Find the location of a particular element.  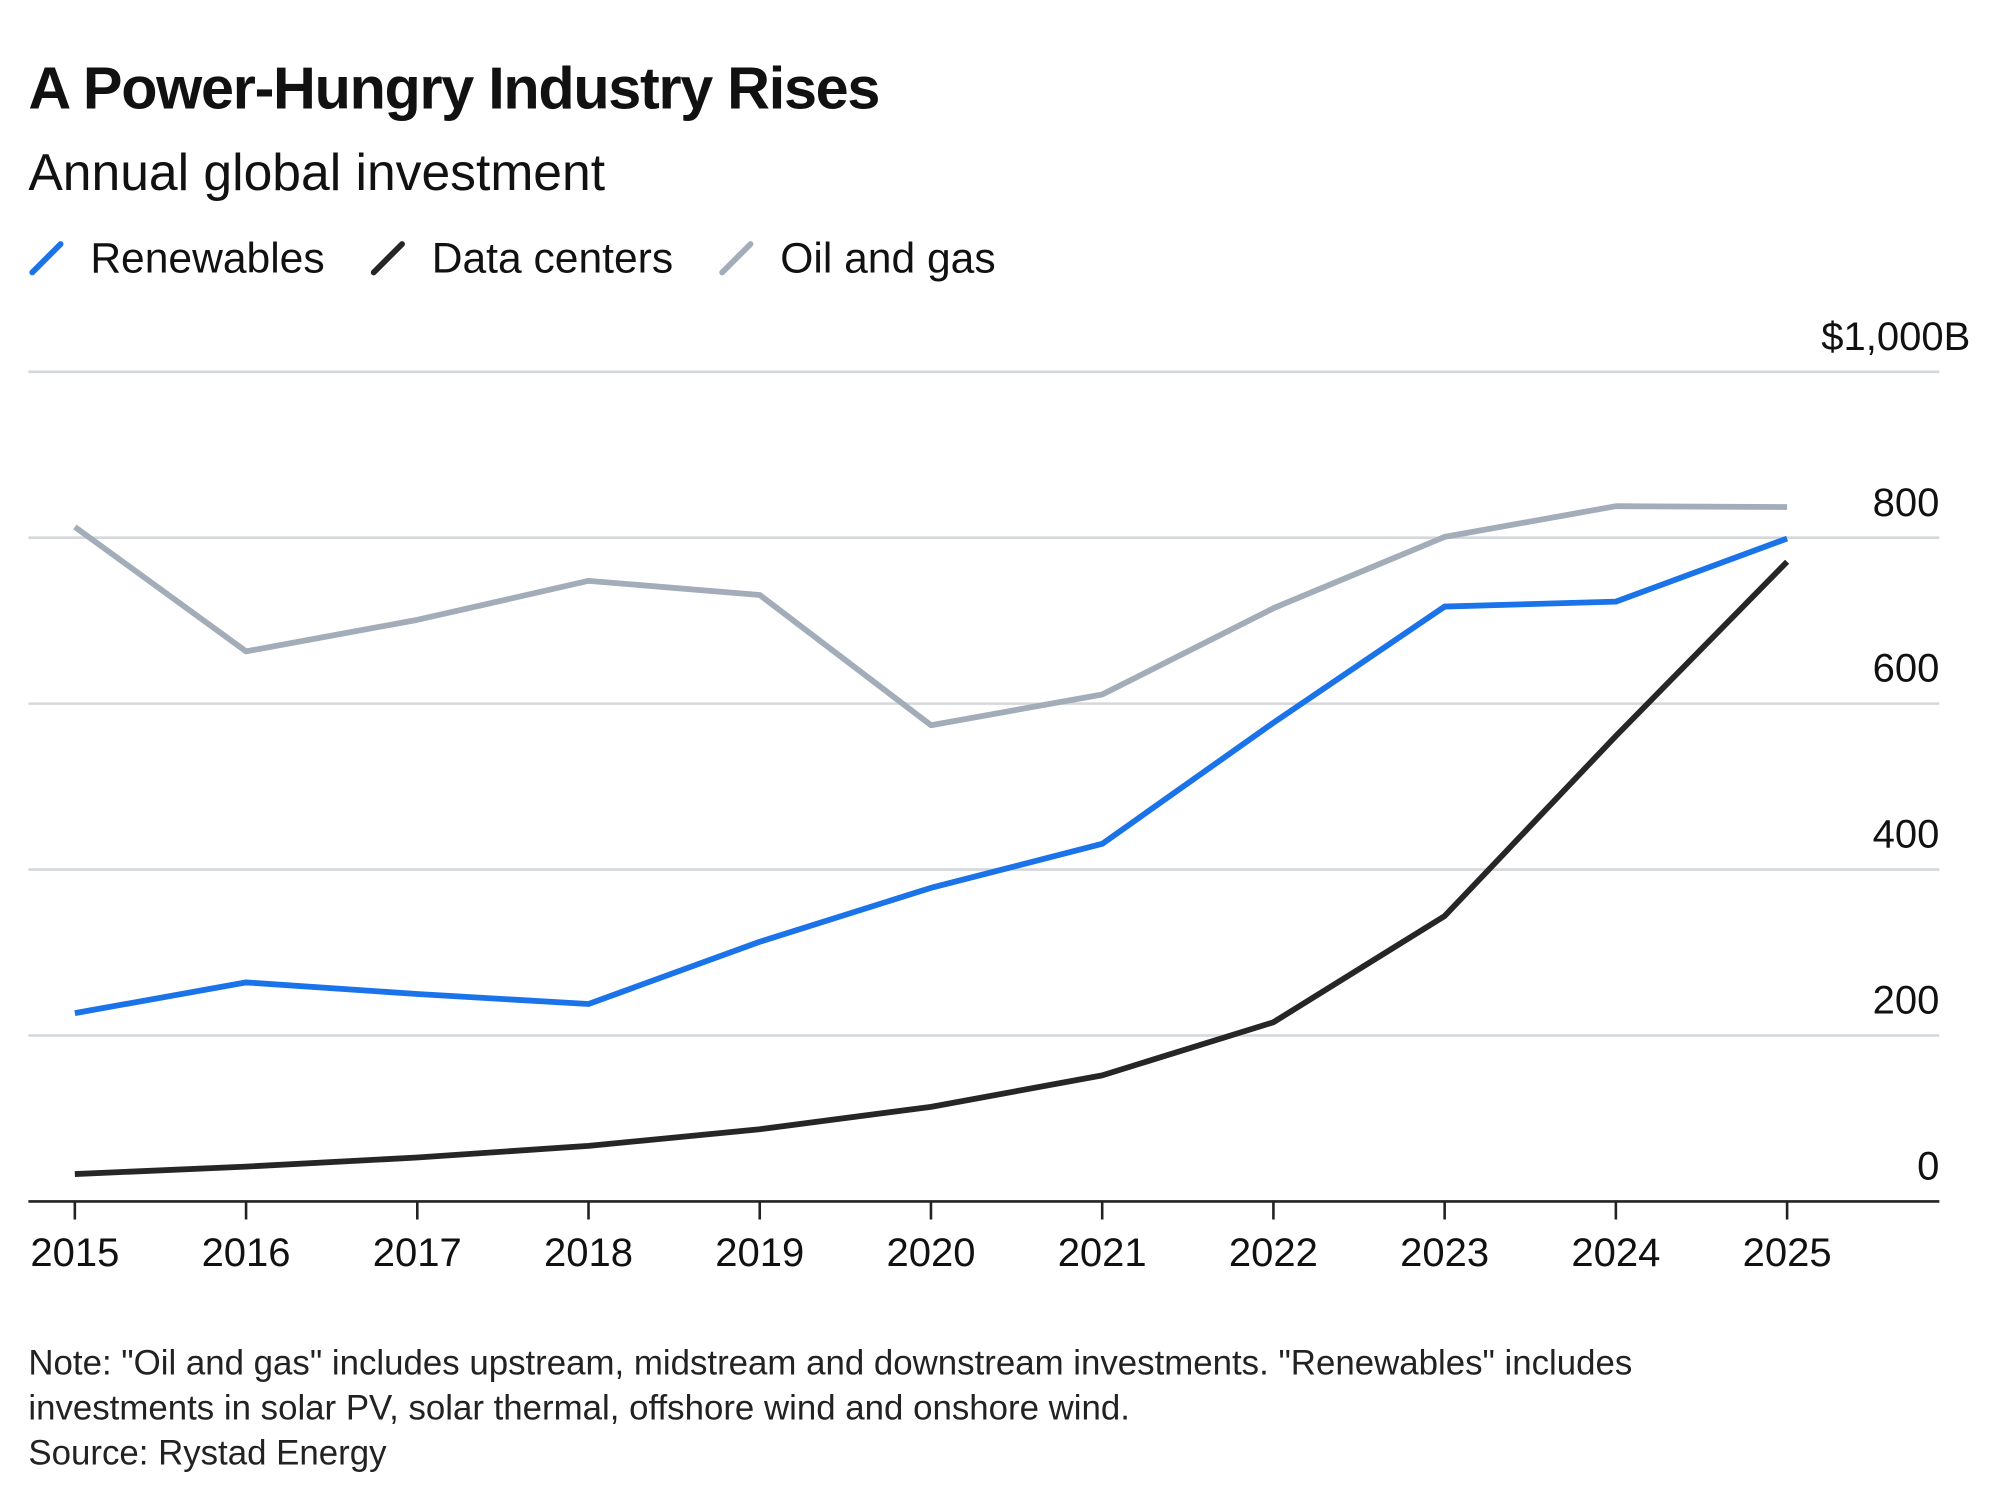

x-tick-label: 2022 is located at coordinates (1273, 1253).